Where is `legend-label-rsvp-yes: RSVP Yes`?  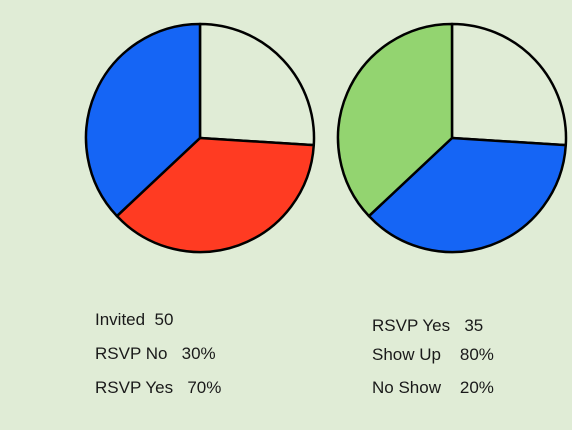
legend-label-rsvp-yes: RSVP Yes is located at coordinates (134, 387).